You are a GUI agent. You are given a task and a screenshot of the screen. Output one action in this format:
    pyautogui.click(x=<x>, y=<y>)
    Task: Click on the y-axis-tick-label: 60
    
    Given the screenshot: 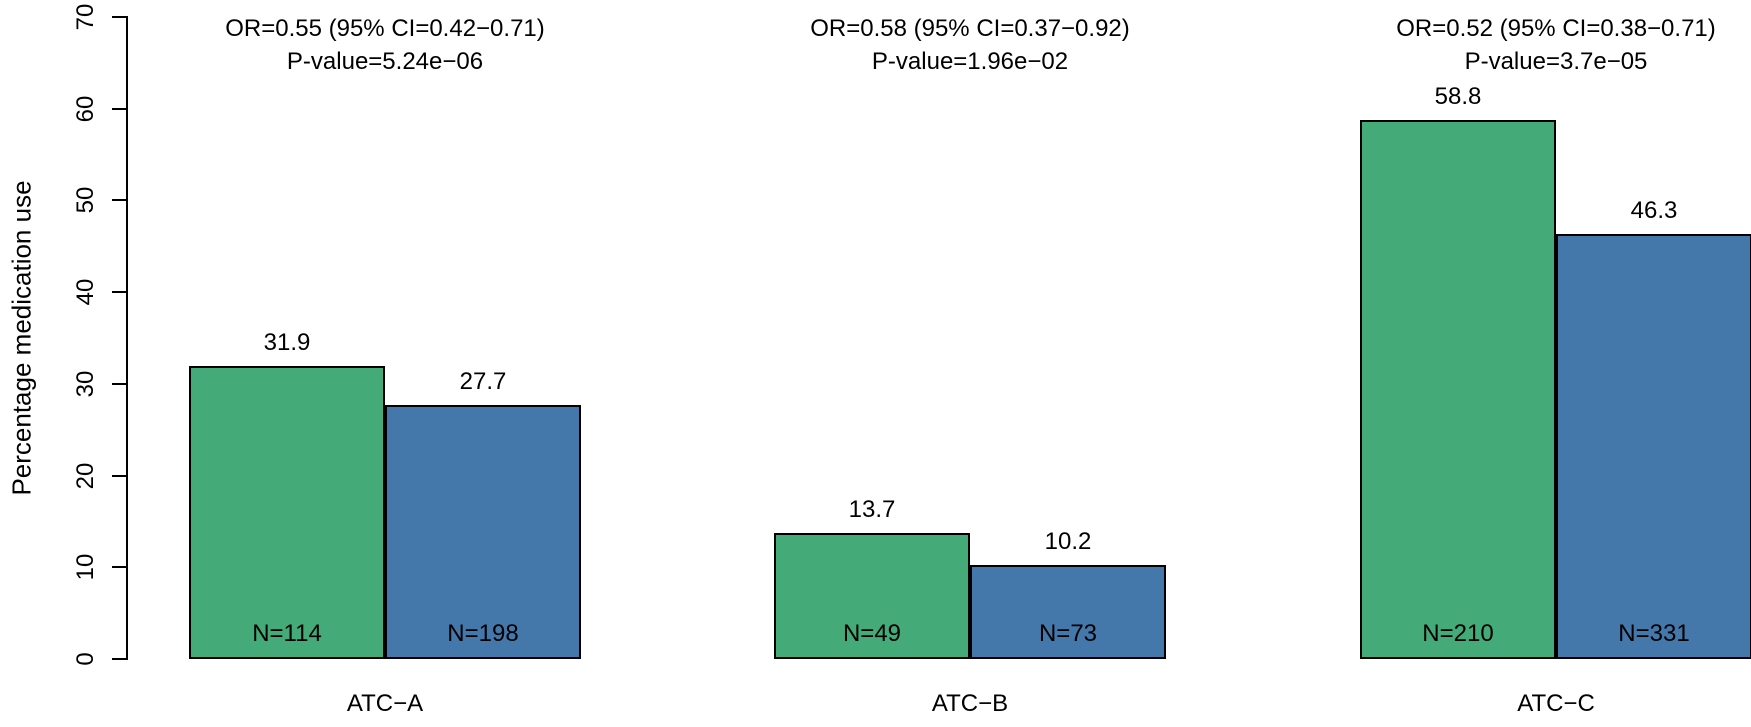 What is the action you would take?
    pyautogui.click(x=85, y=109)
    